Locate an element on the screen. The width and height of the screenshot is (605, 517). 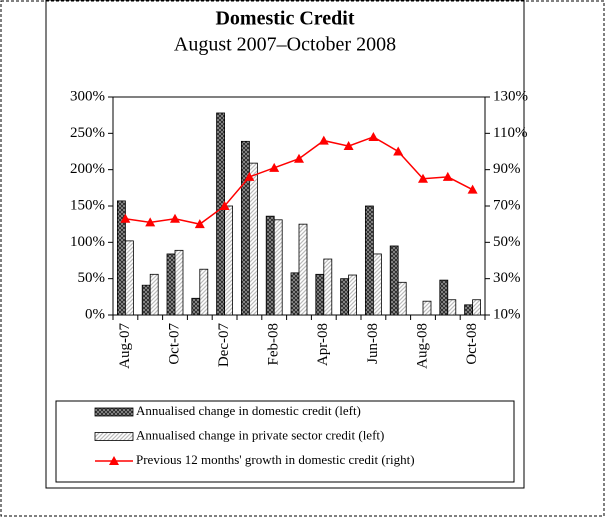
y-tick-label: 50% is located at coordinates (92, 278).